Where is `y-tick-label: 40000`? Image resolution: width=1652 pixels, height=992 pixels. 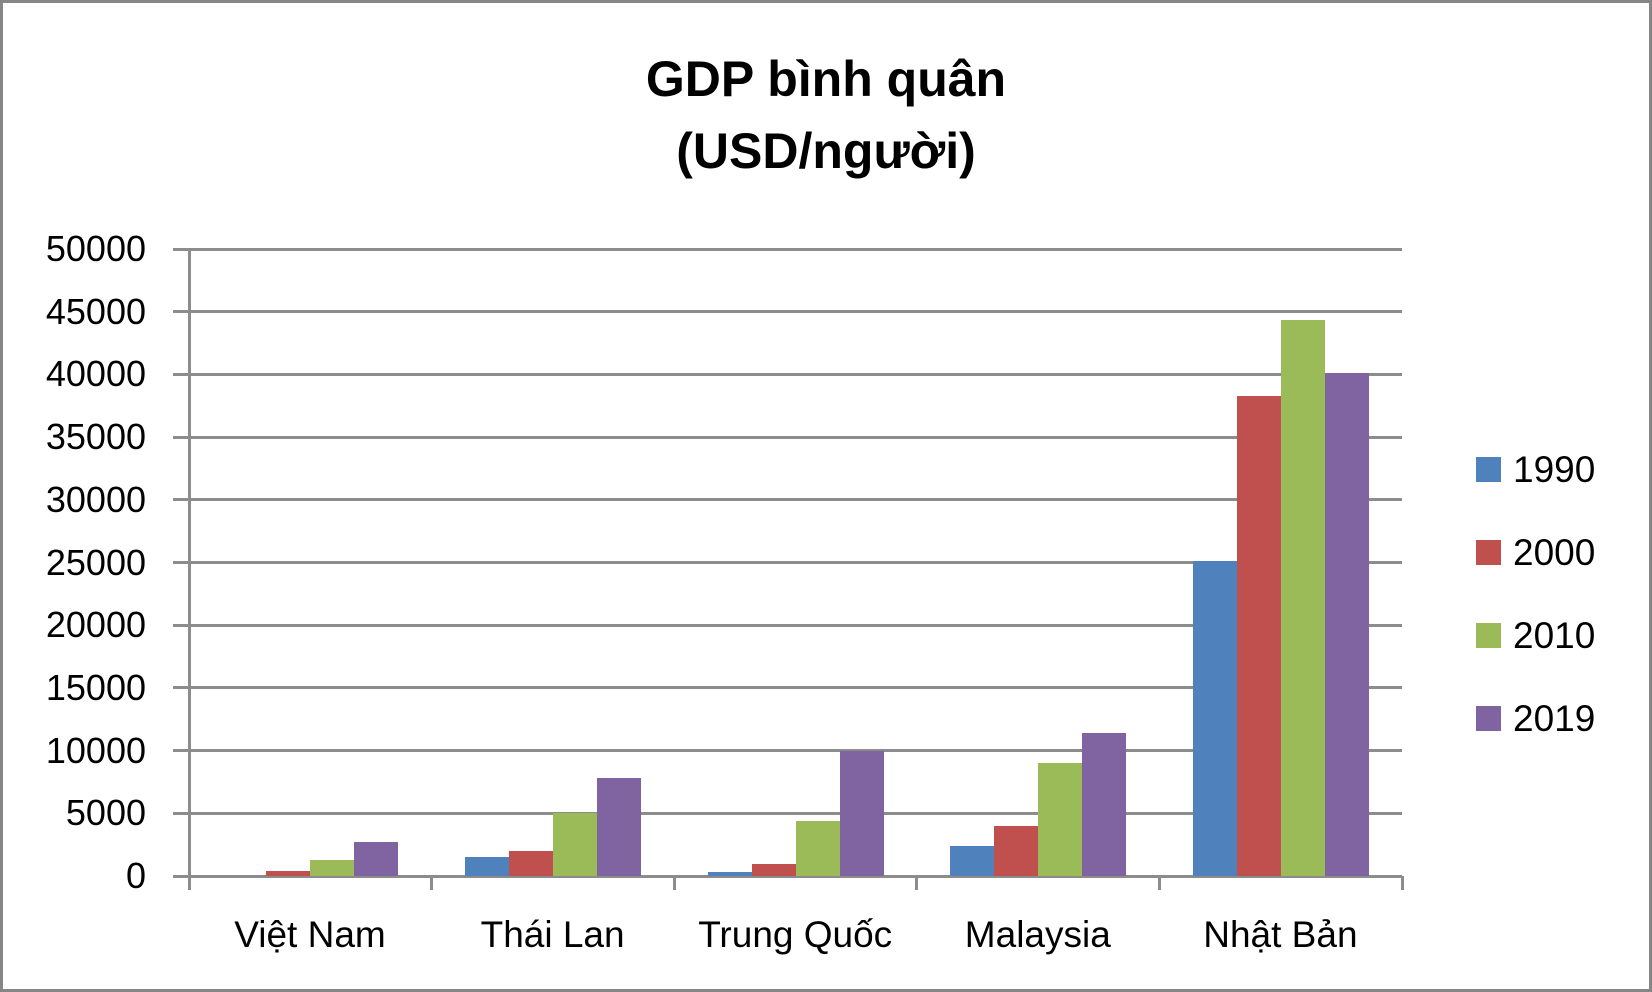 y-tick-label: 40000 is located at coordinates (95, 374).